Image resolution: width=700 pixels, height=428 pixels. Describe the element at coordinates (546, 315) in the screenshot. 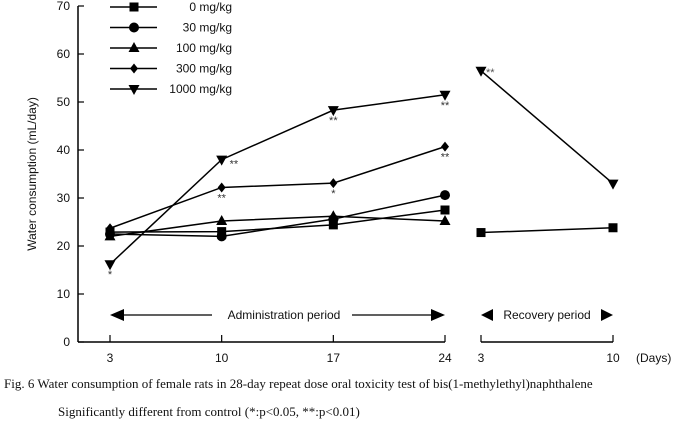

I see `period-label-recovery: Recovery period` at that location.